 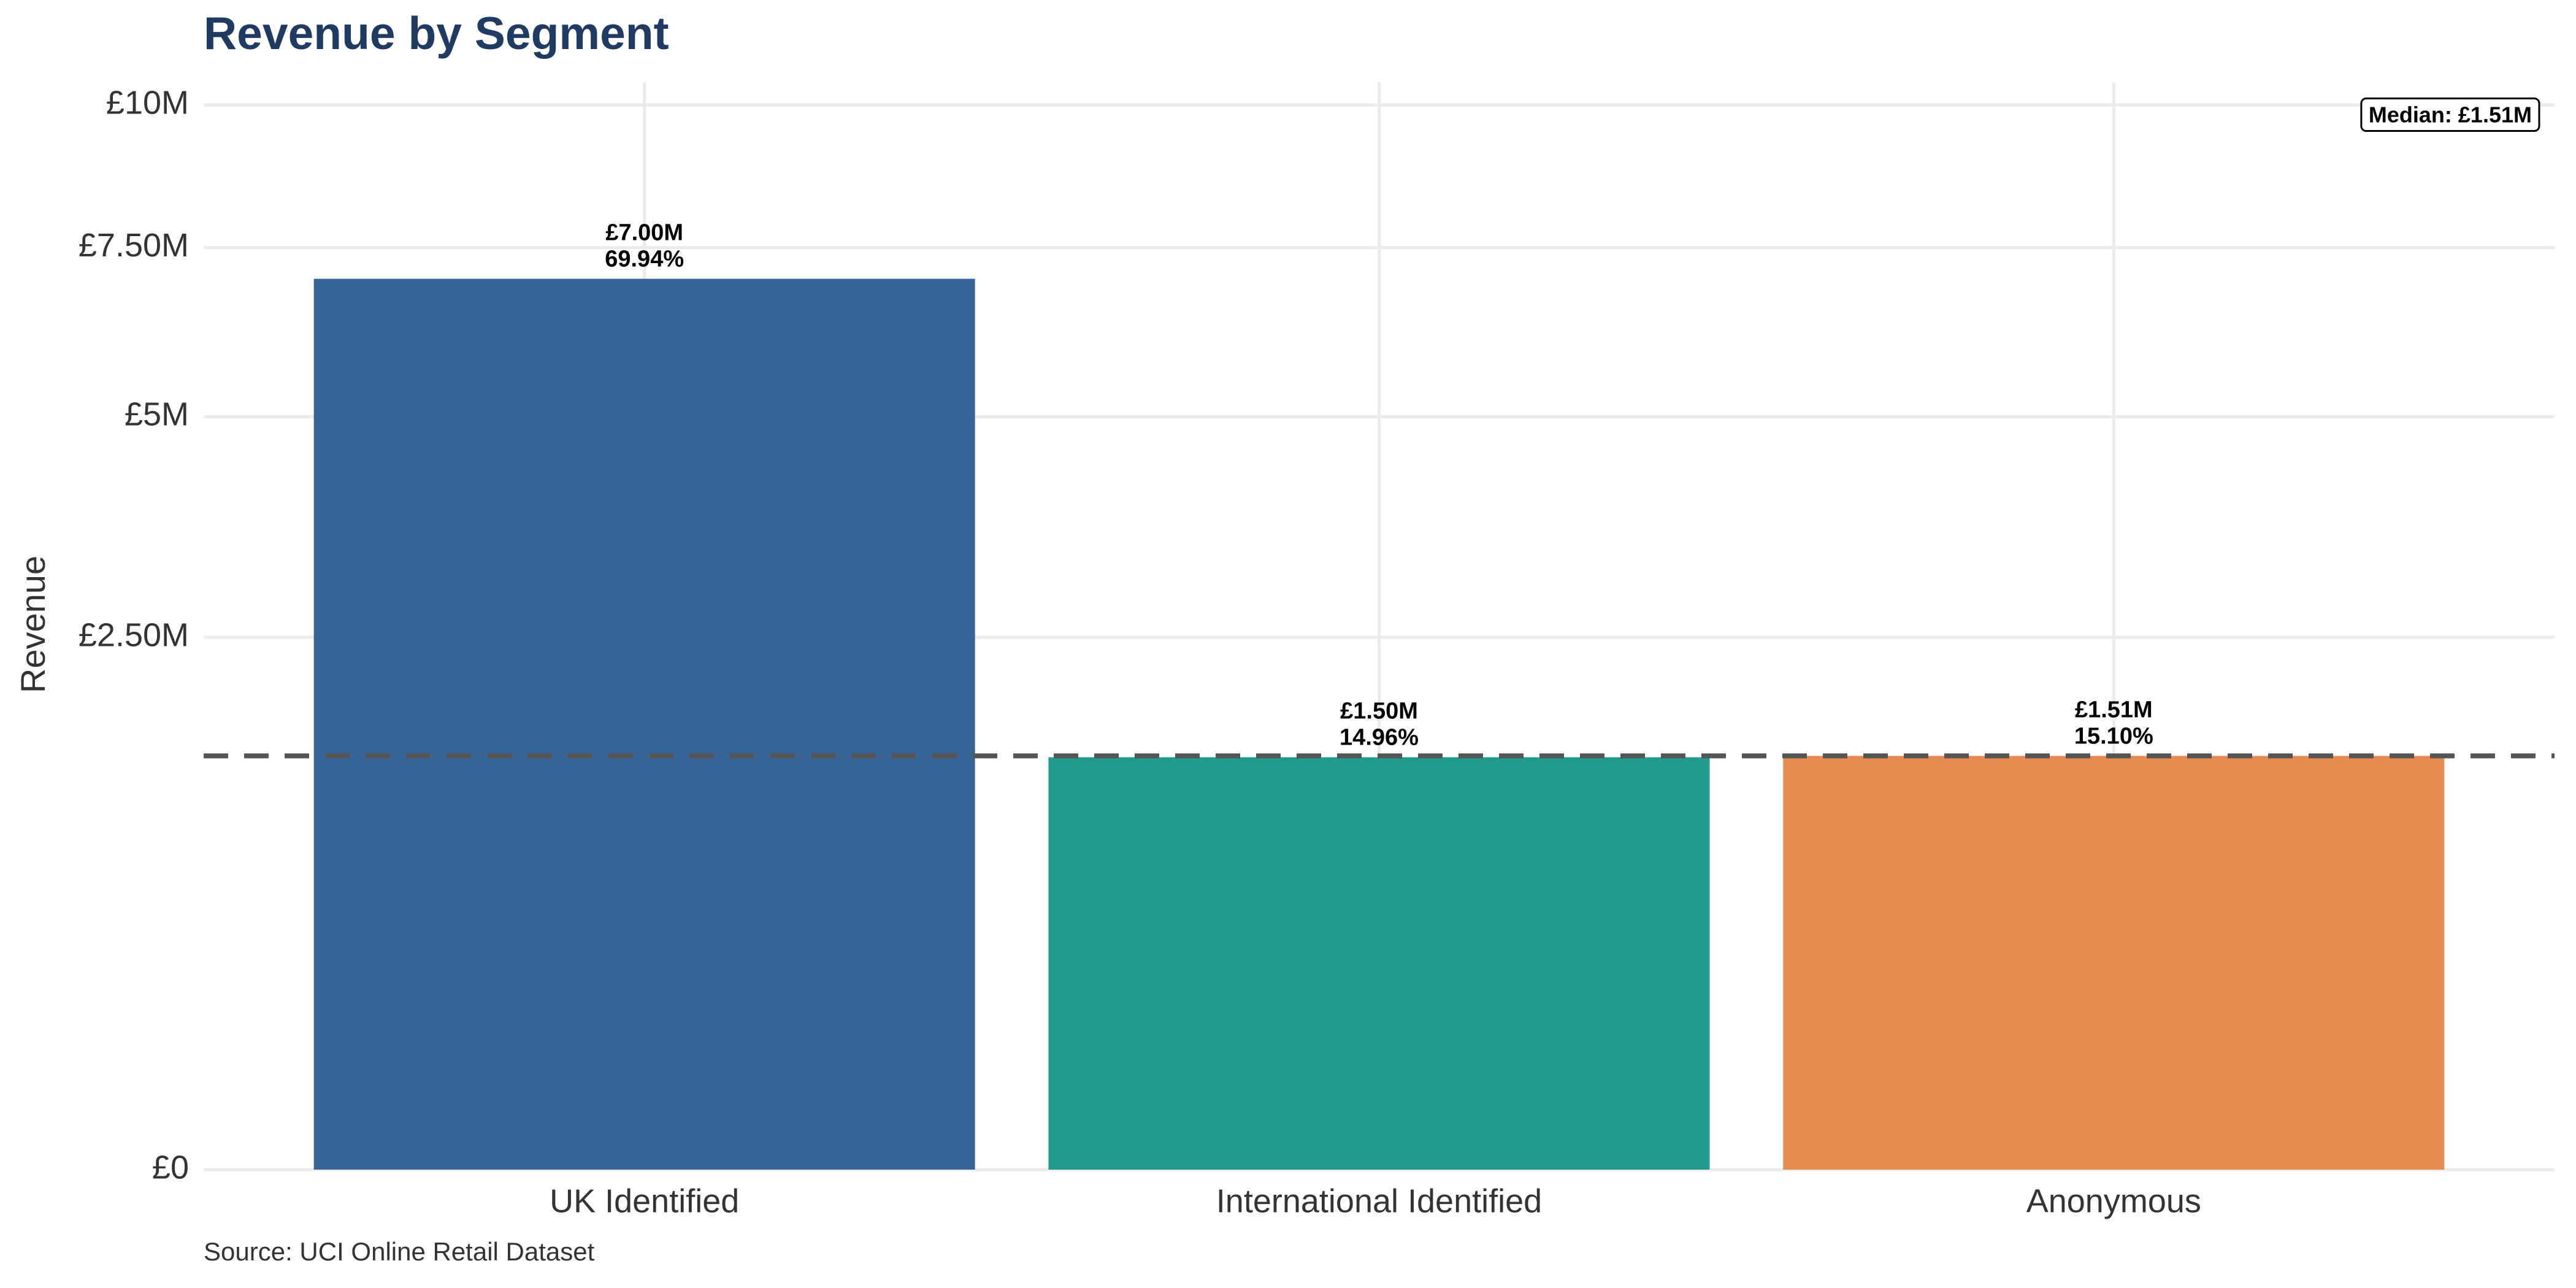 I want to click on y-tick-label: £10M, so click(x=147, y=102).